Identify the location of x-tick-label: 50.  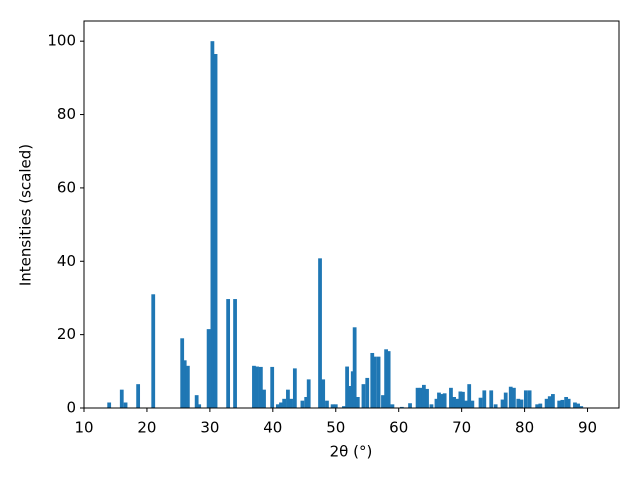
(335, 428).